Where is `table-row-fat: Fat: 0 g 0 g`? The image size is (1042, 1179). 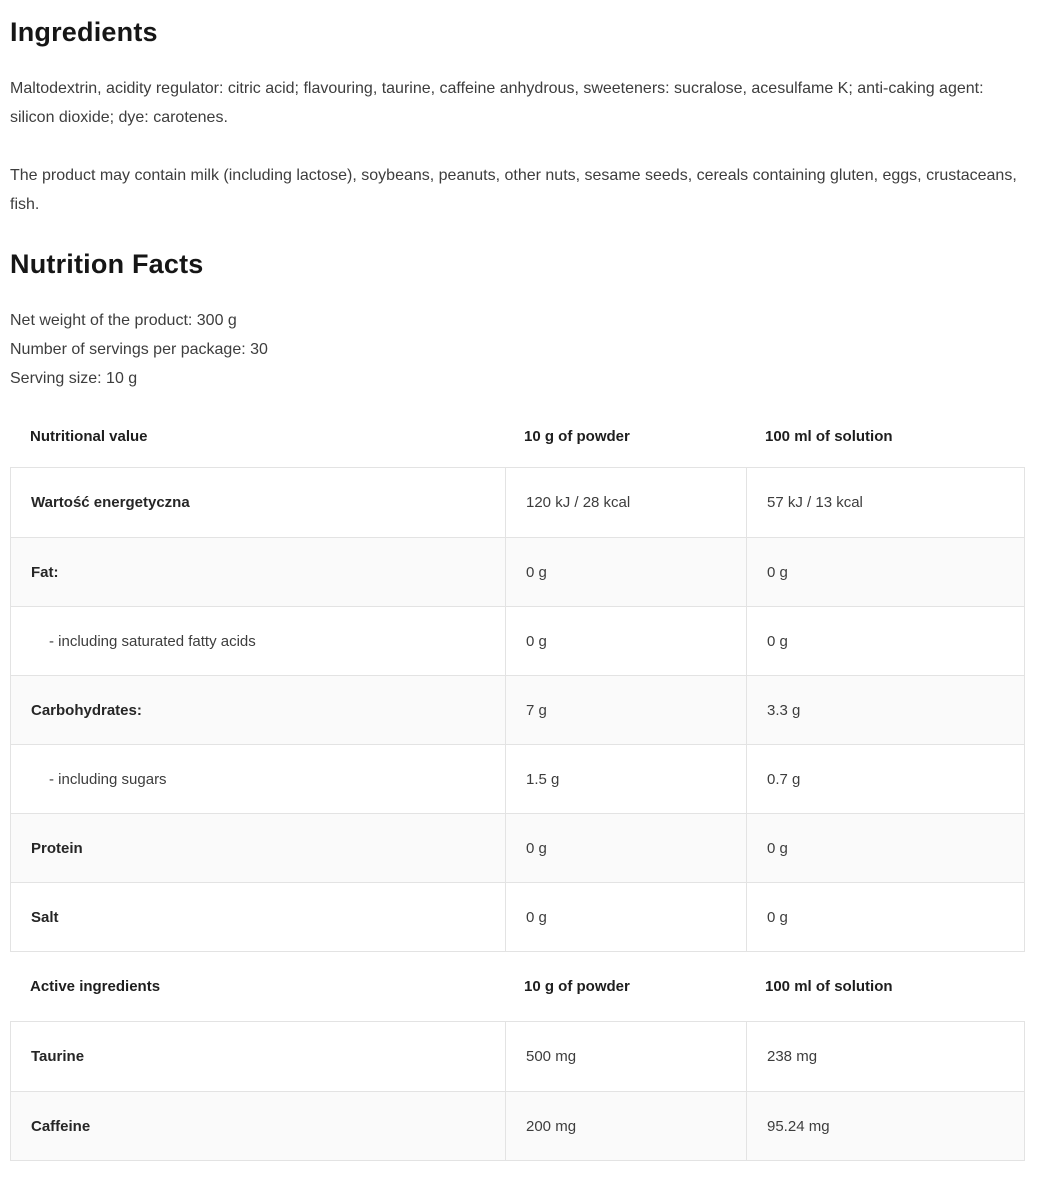
table-row-fat: Fat: 0 g 0 g is located at coordinates (517, 571).